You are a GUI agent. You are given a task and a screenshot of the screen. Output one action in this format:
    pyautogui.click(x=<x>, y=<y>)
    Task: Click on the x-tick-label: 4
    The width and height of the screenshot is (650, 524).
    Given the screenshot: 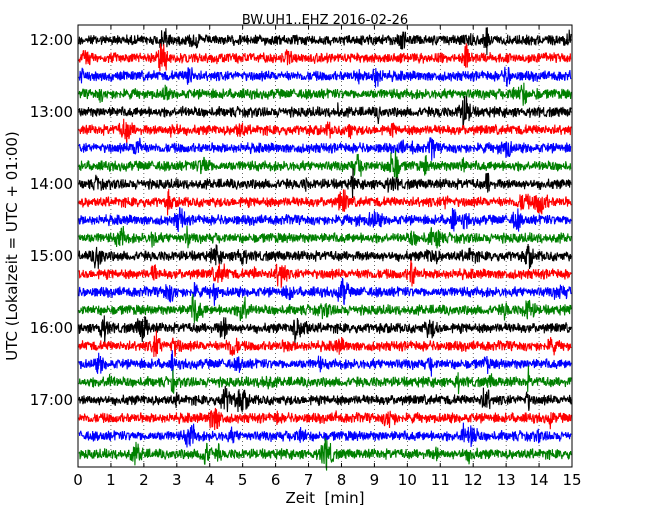 What is the action you would take?
    pyautogui.click(x=210, y=480)
    